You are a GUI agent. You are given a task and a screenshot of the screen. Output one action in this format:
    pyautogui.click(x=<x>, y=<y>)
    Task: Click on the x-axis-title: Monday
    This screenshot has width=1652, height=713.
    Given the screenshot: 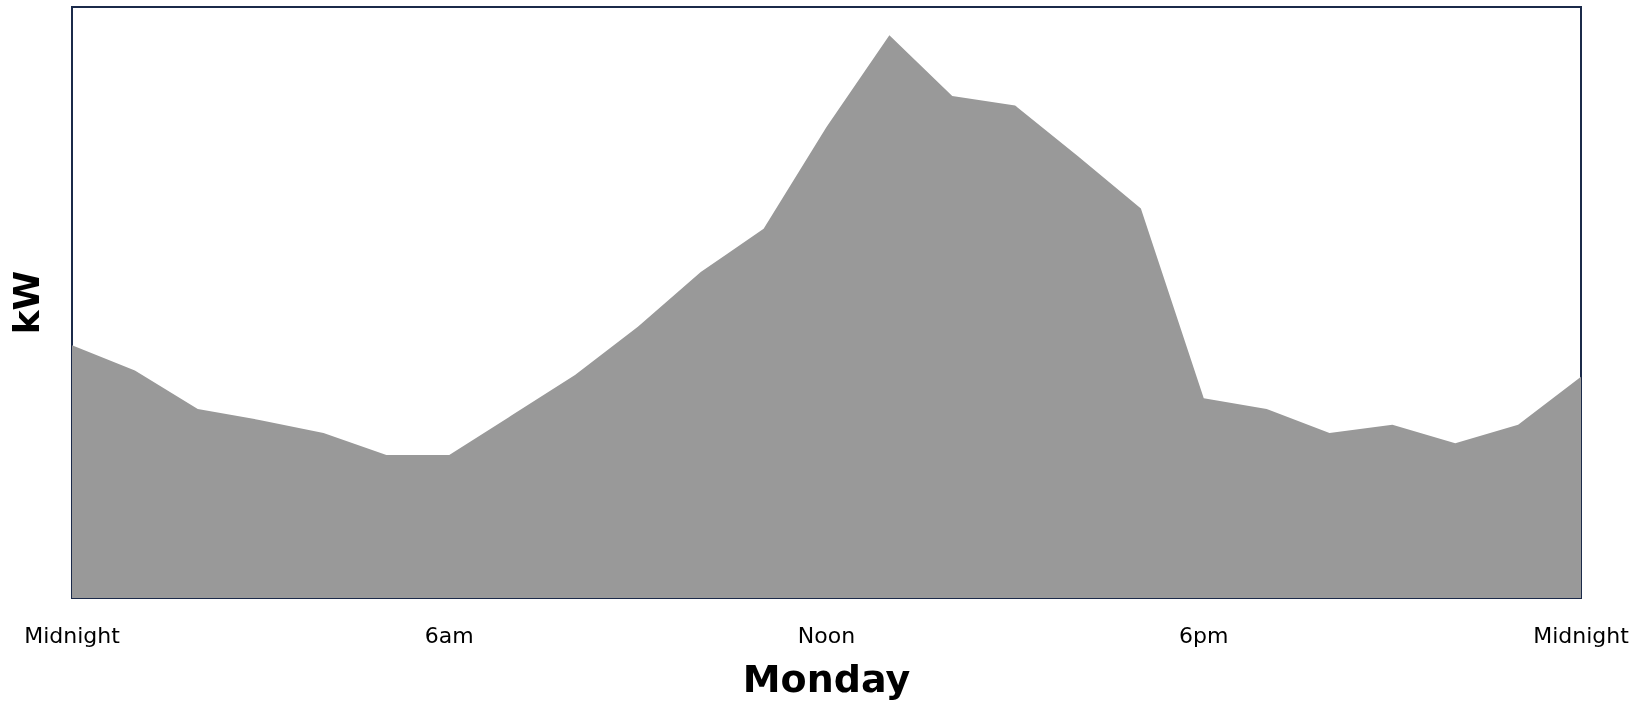 What is the action you would take?
    pyautogui.click(x=826, y=679)
    